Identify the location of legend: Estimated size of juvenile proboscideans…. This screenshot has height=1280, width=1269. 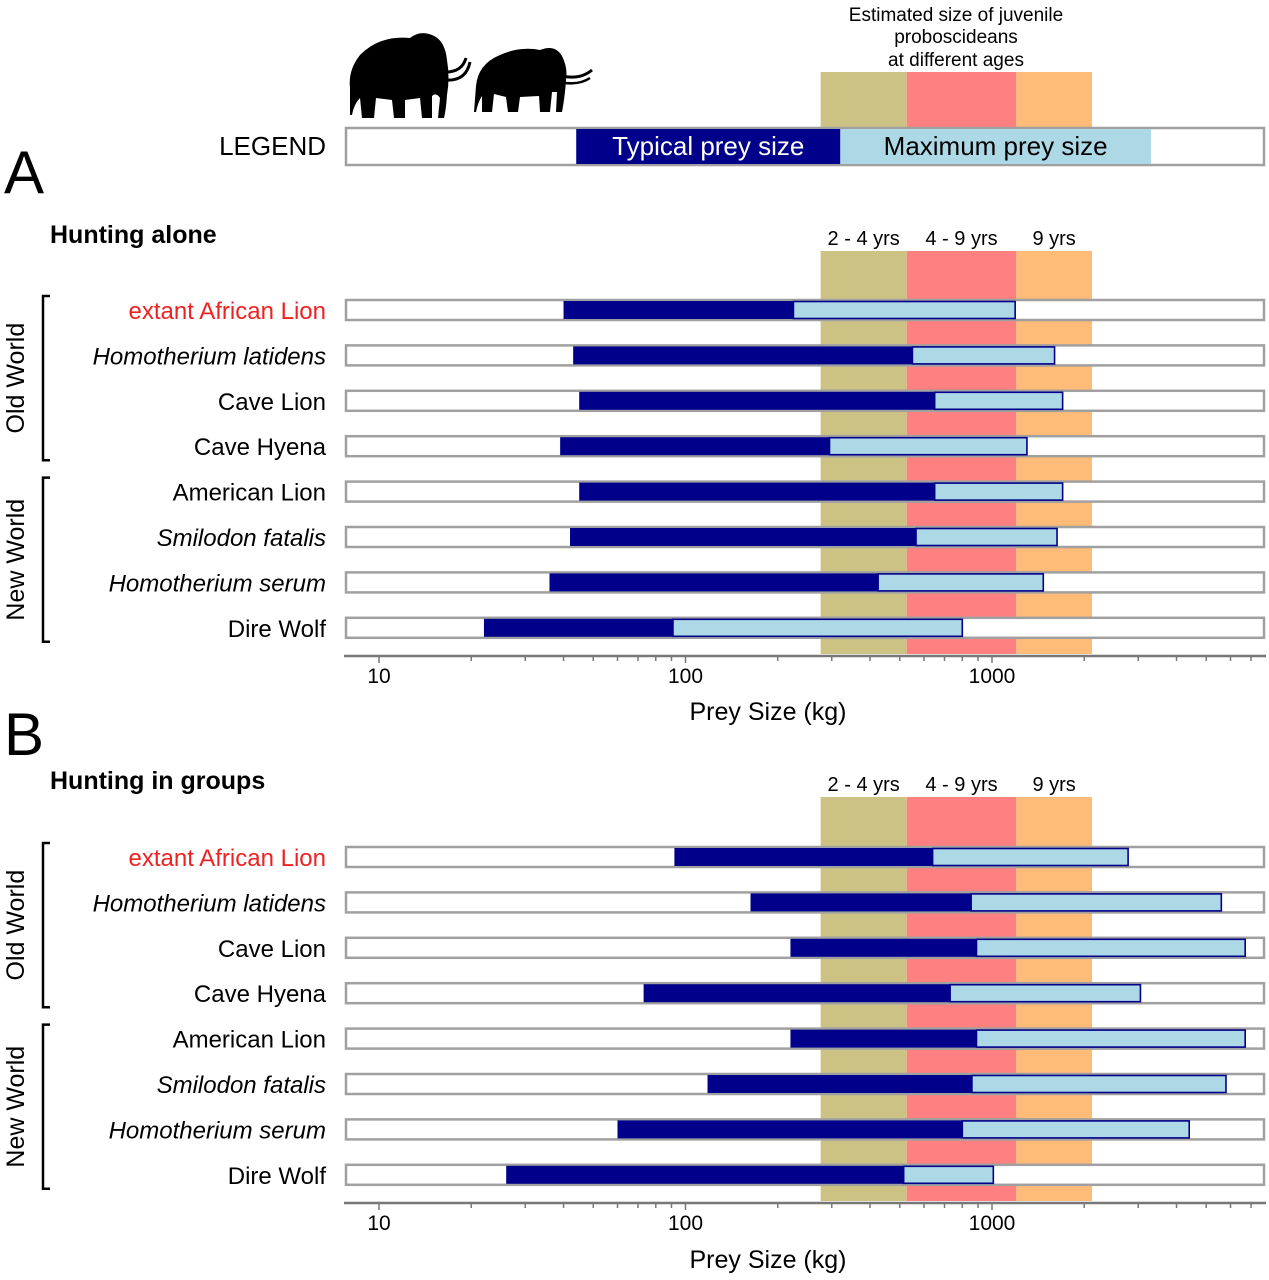
(742, 86).